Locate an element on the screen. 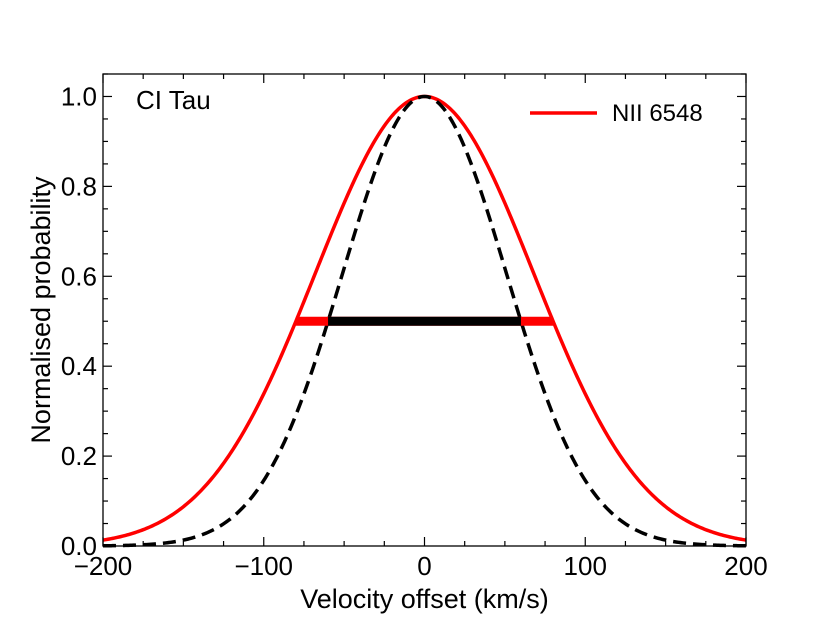 The image size is (830, 623). y-tick-label: 0.0 is located at coordinates (79, 546).